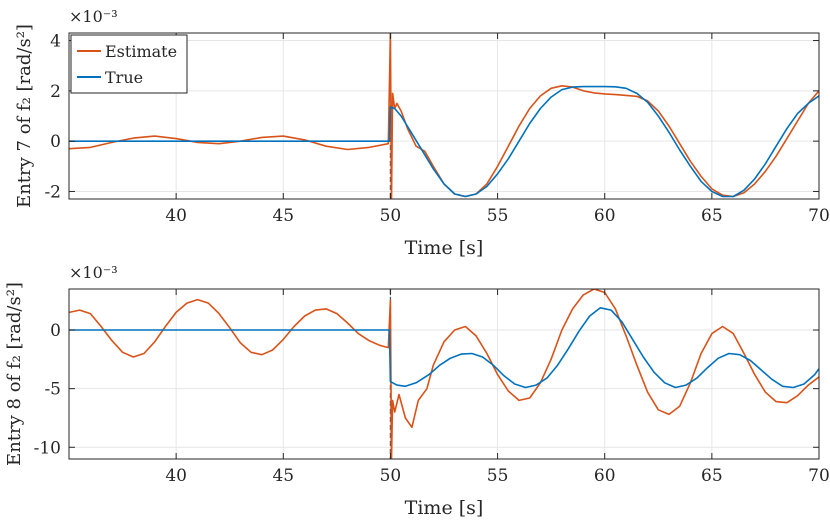 The image size is (830, 520). I want to click on series-true-line, so click(444, 347).